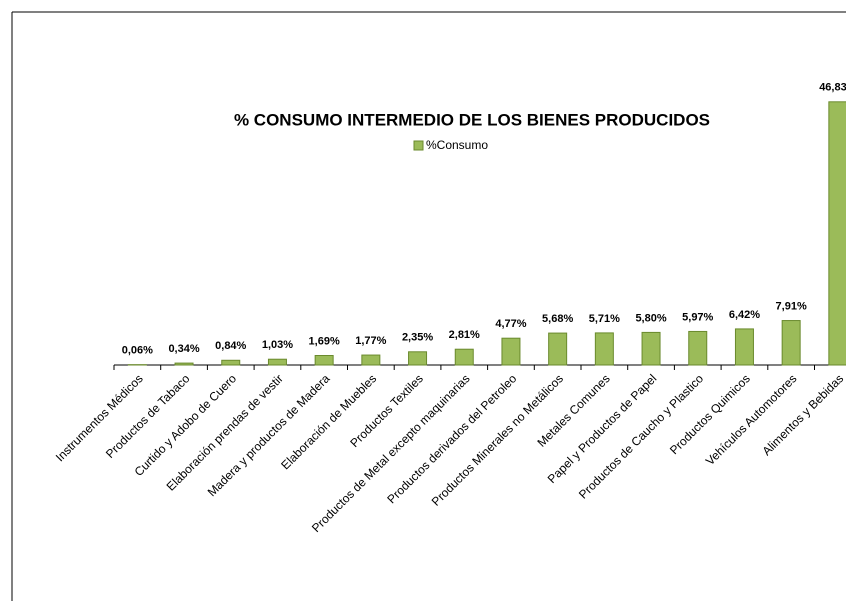 The width and height of the screenshot is (846, 601). Describe the element at coordinates (137, 351) in the screenshot. I see `value-label: 0,06%` at that location.